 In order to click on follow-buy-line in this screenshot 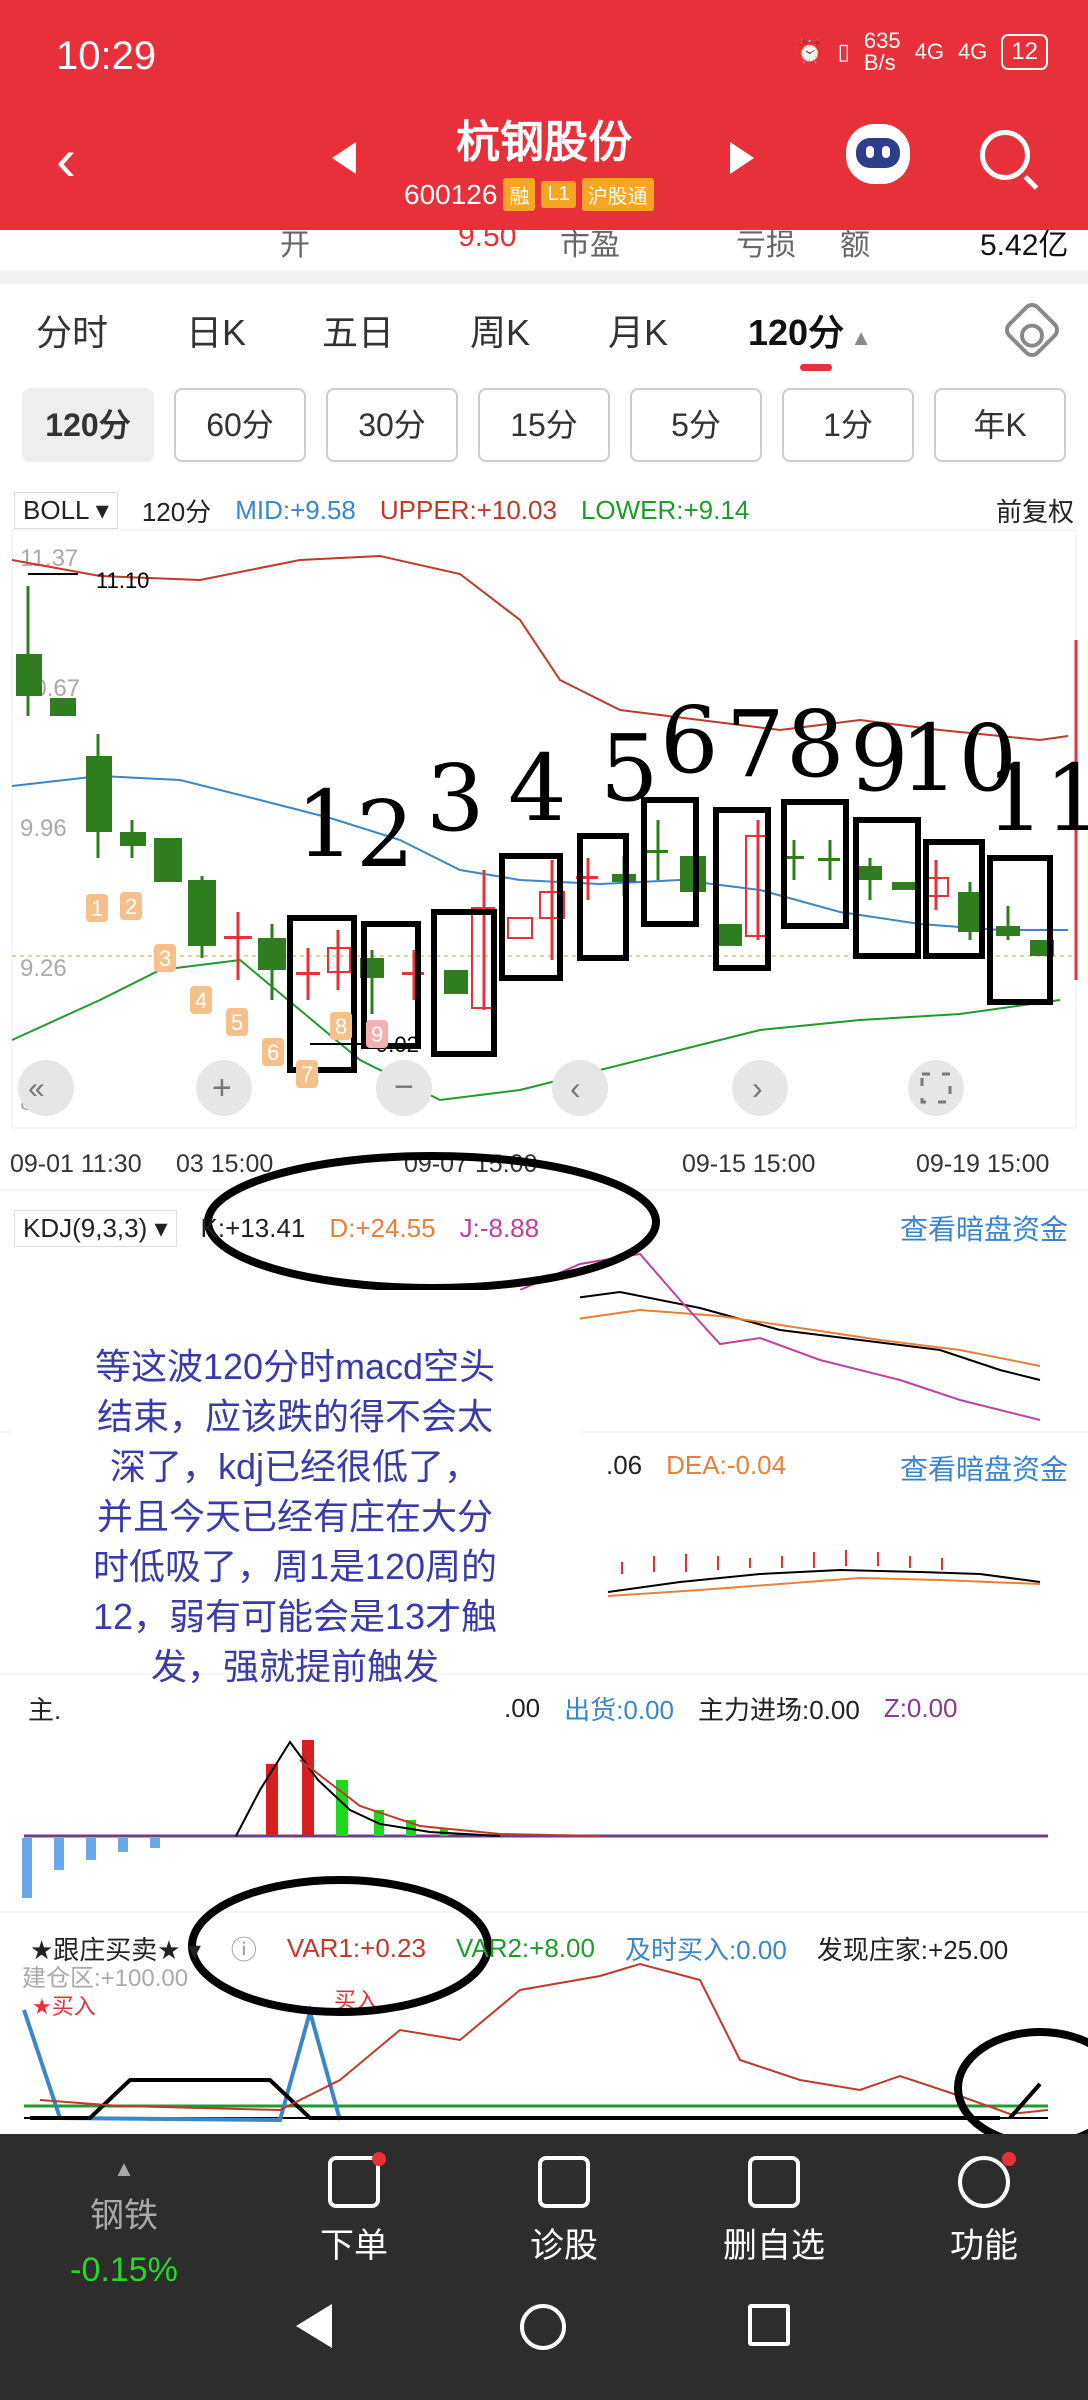, I will do `click(182, 2063)`.